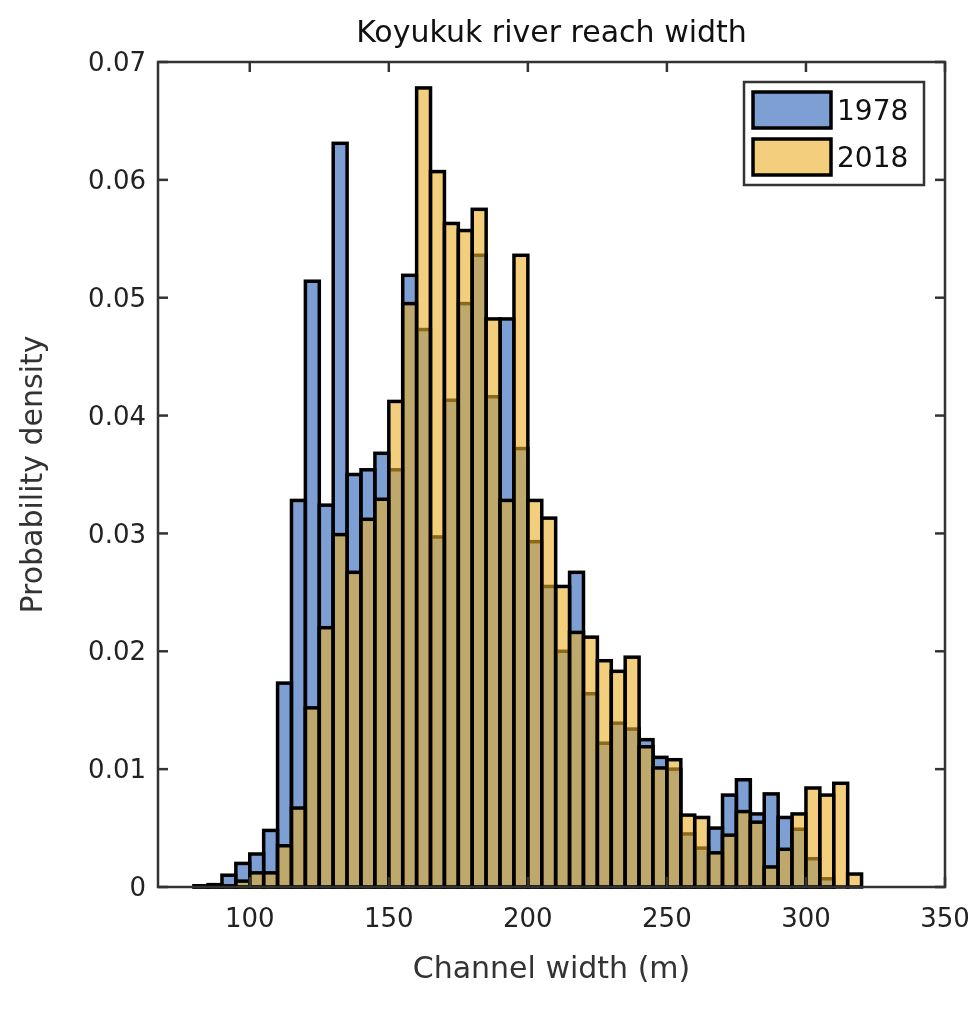 This screenshot has width=970, height=1011. I want to click on y-tick-label: 0, so click(137, 887).